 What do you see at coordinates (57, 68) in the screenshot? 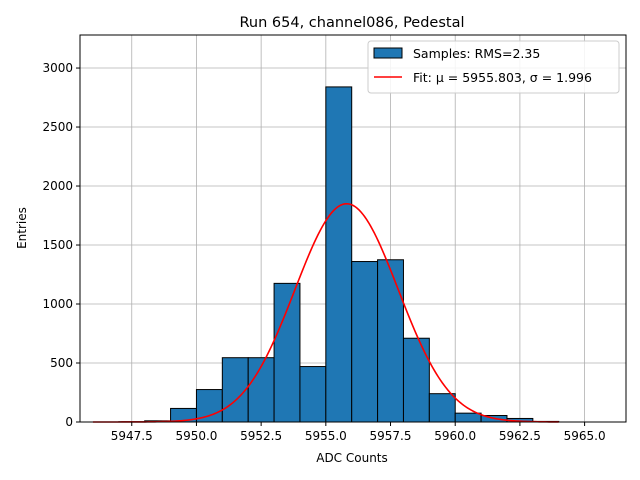
I see `y-tick-label: 3000` at bounding box center [57, 68].